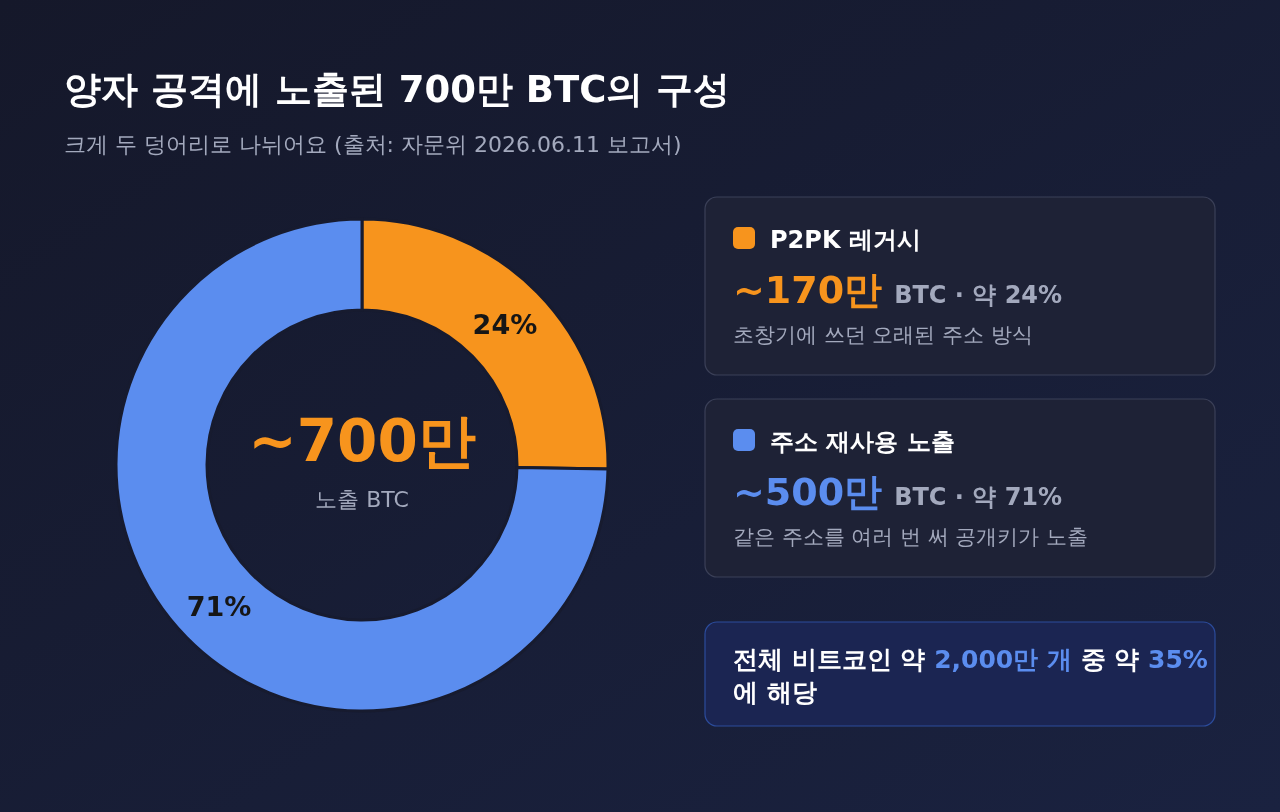 The image size is (1280, 812). I want to click on text: BTC · 약 24%, so click(978, 295).